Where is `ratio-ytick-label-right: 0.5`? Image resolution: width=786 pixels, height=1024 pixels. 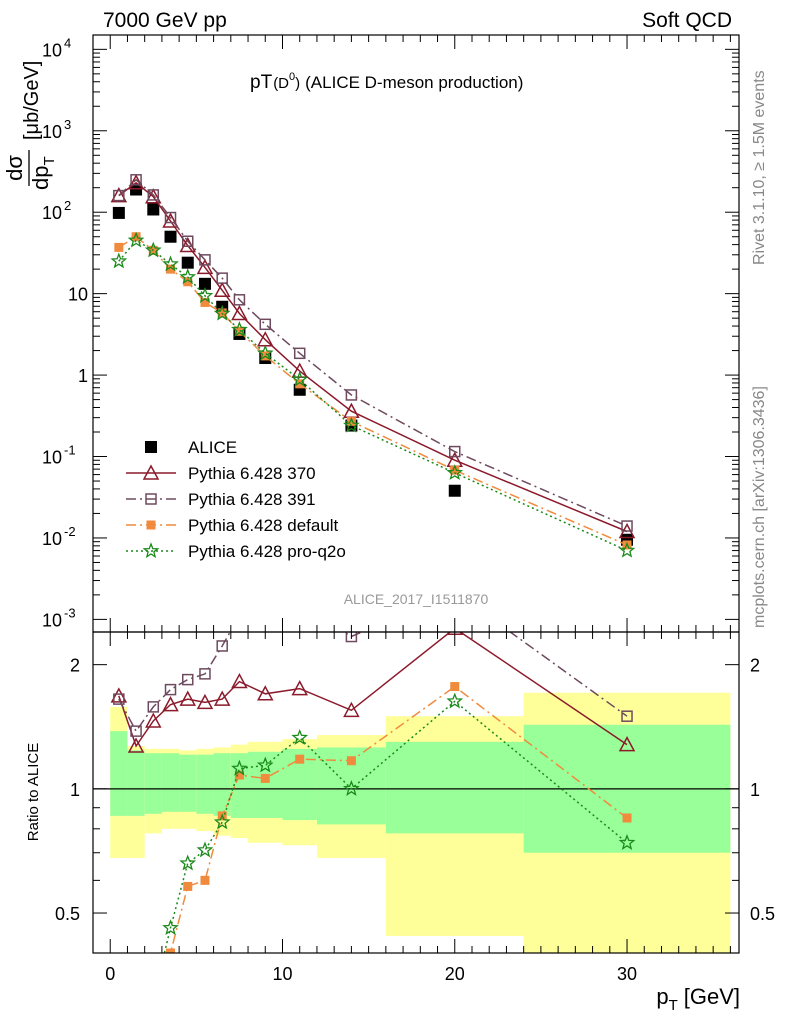 ratio-ytick-label-right: 0.5 is located at coordinates (762, 914).